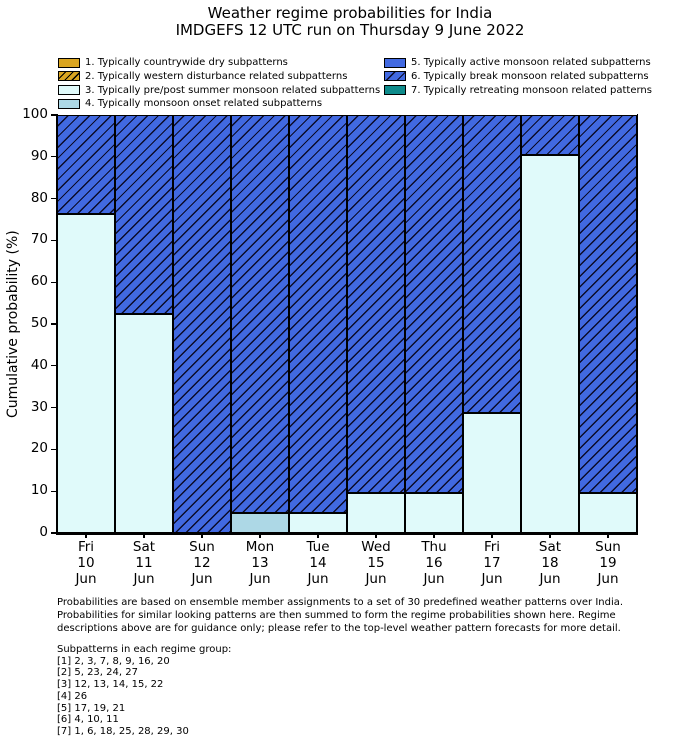  I want to click on x-tick-label: Sun 12 Jun, so click(202, 563).